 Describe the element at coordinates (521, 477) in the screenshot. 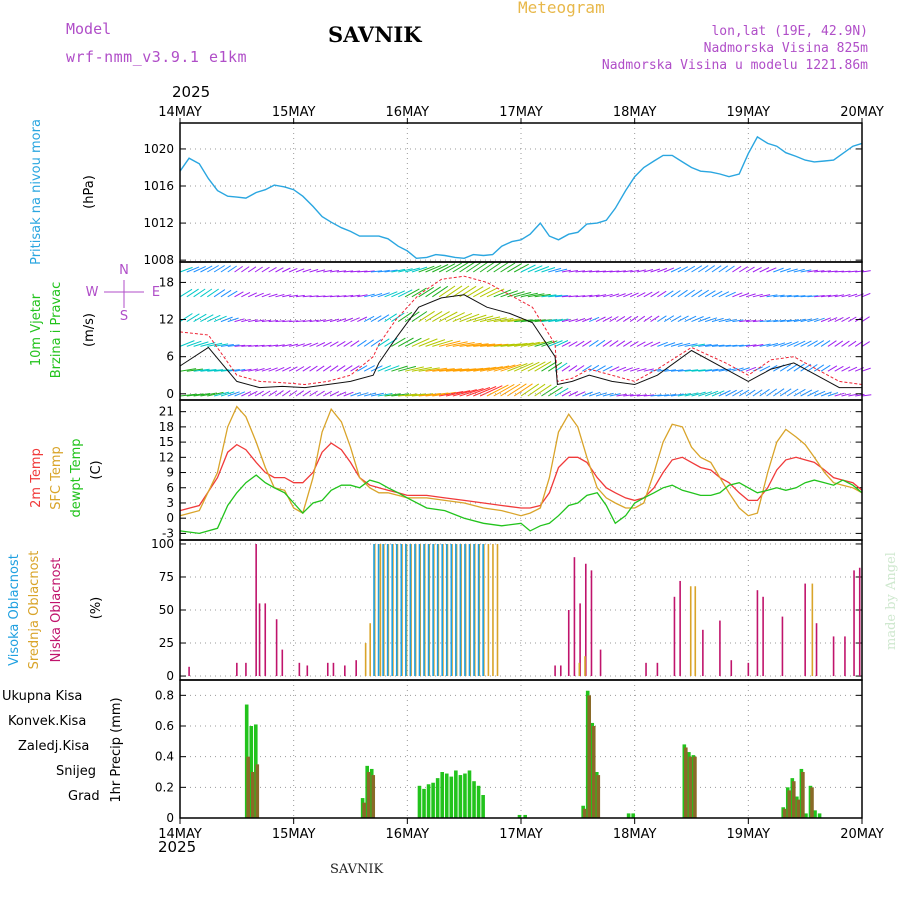

I see `temp-line-2m` at that location.